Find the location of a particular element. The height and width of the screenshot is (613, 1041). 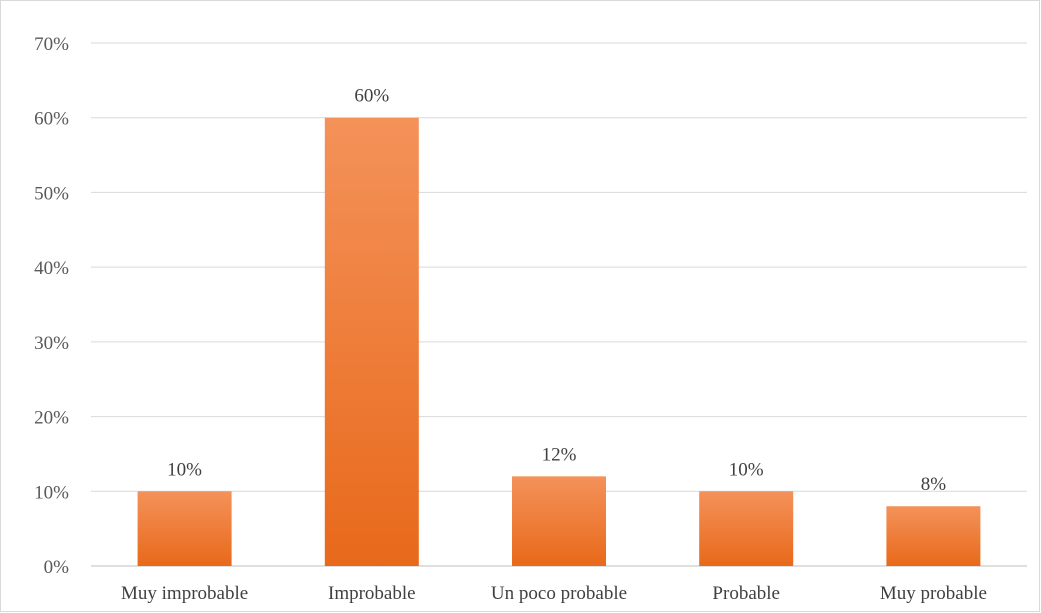

y-tick-label: 0% is located at coordinates (57, 567).